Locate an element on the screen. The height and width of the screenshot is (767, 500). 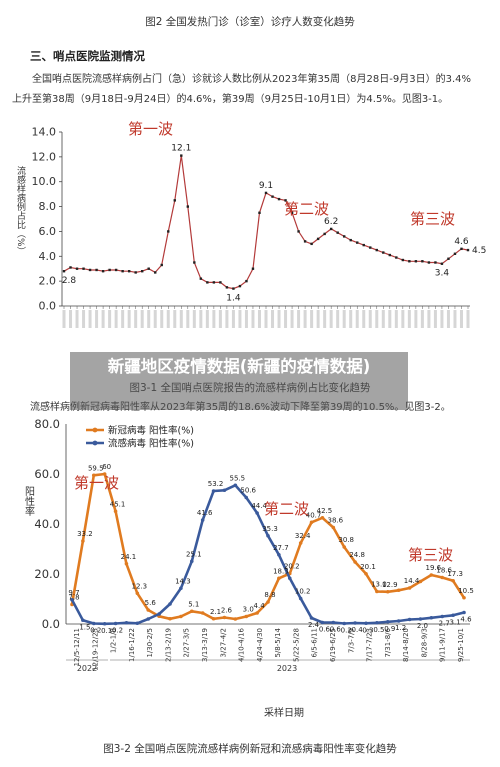
data-label: 24.1 is located at coordinates (129, 557).